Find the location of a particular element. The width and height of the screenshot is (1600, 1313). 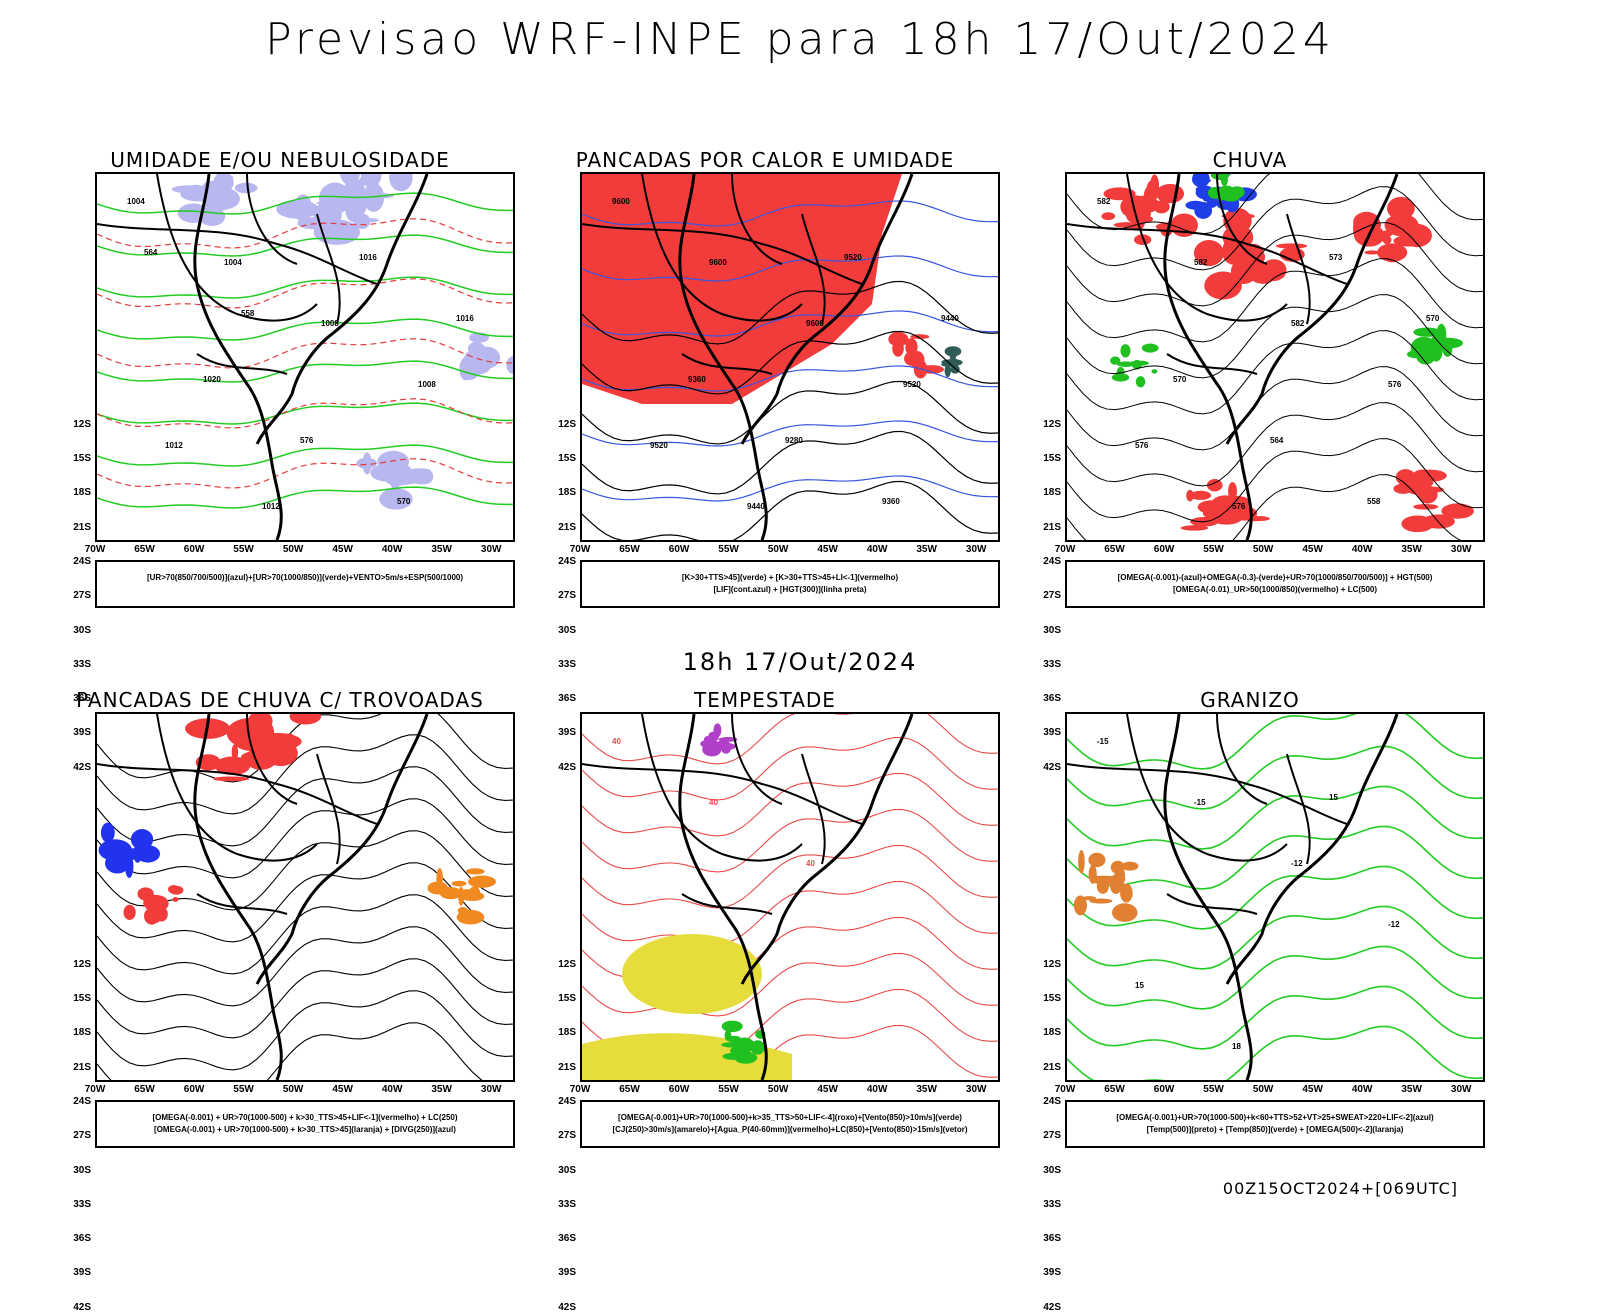

contour-label: 573 is located at coordinates (1336, 257).